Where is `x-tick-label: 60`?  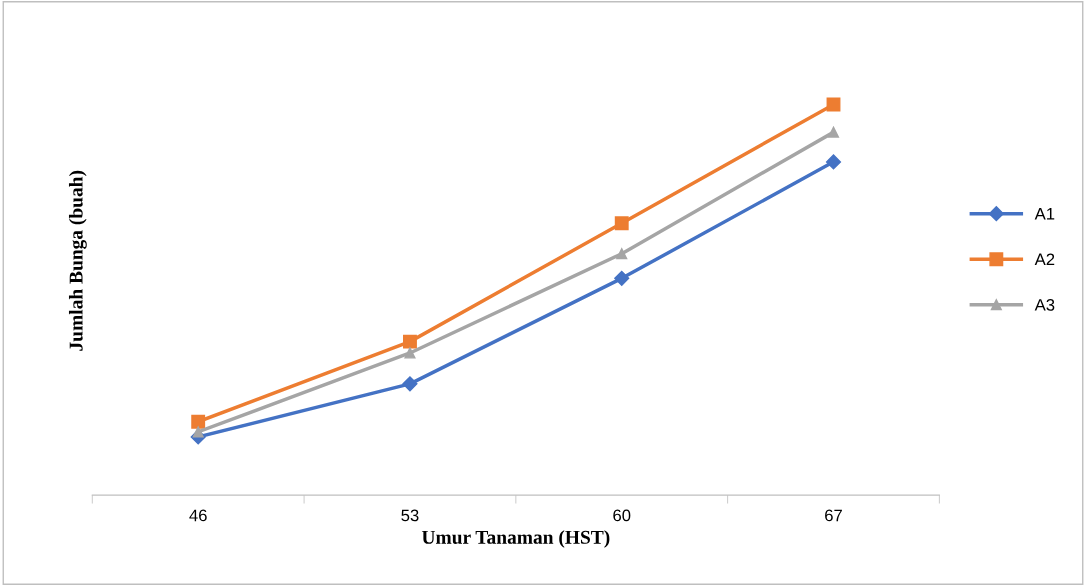 x-tick-label: 60 is located at coordinates (622, 515).